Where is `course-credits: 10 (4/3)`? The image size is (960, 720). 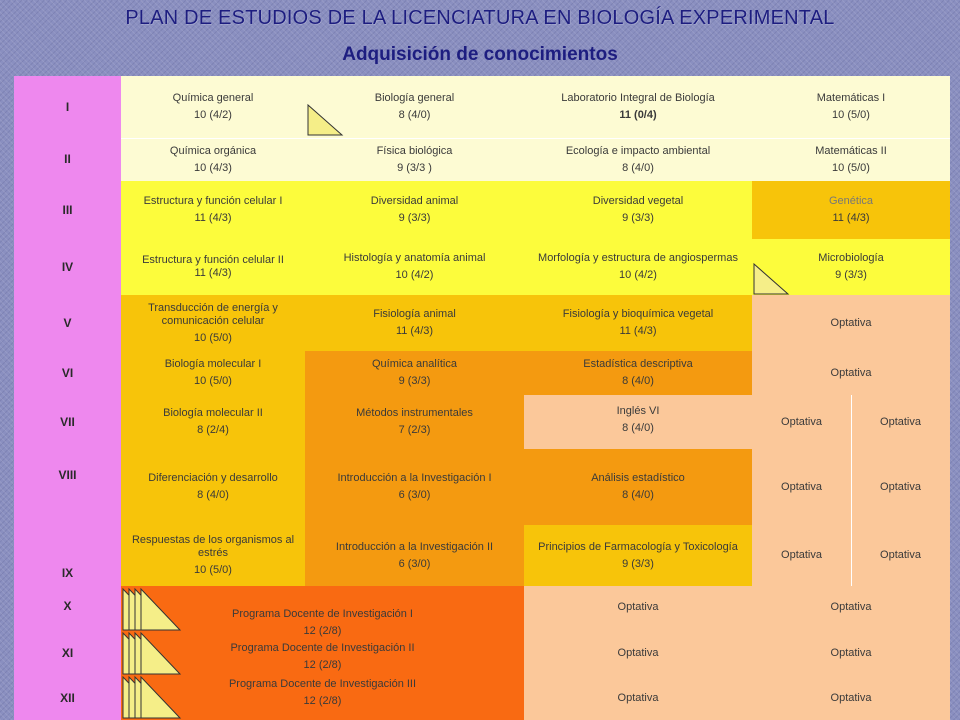
course-credits: 10 (4/3) is located at coordinates (213, 167).